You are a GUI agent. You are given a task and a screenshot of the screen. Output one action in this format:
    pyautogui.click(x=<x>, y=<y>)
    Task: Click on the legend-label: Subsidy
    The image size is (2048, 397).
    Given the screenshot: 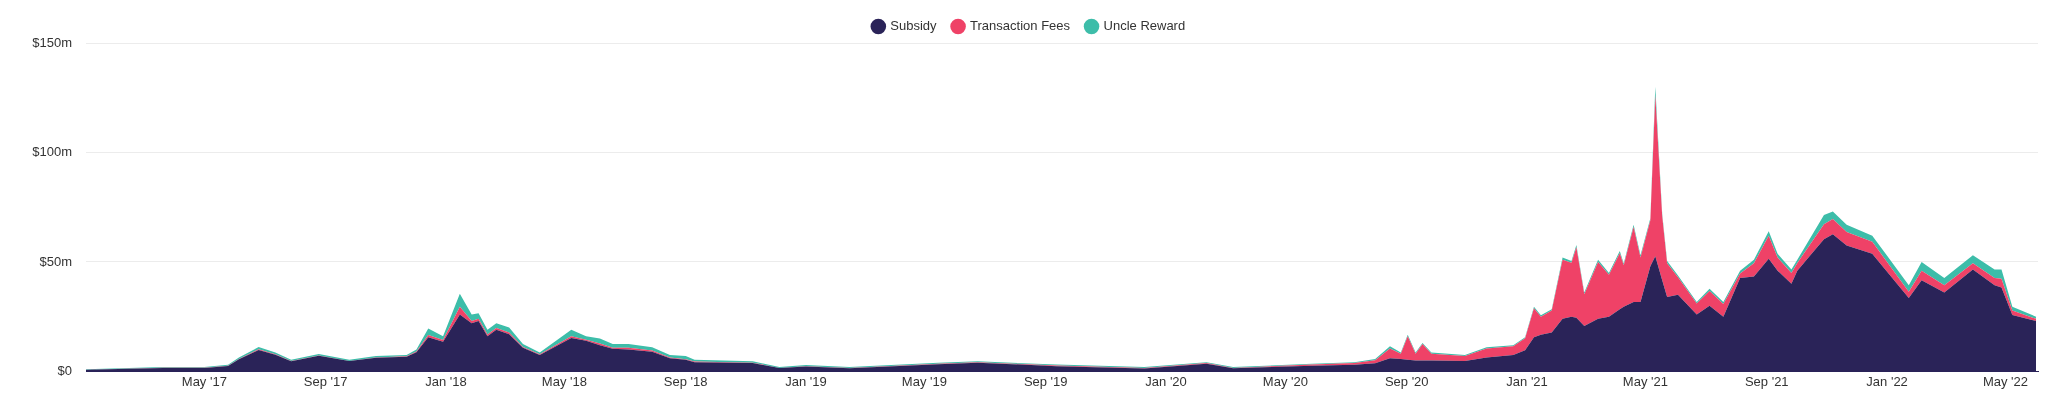 What is the action you would take?
    pyautogui.click(x=914, y=26)
    